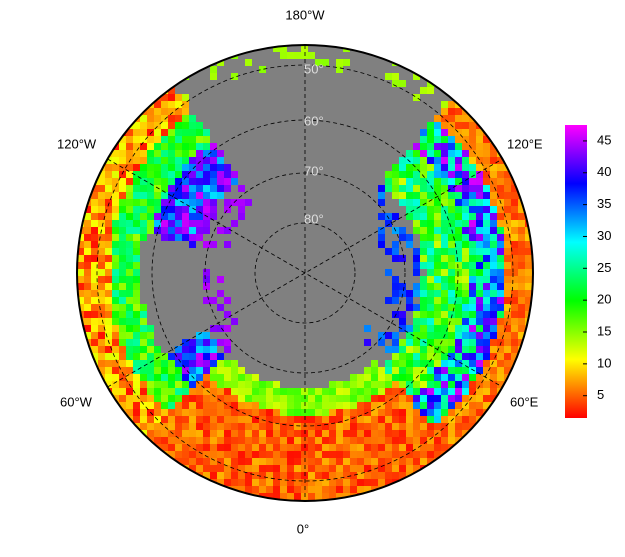  I want to click on lon-label: 120°W, so click(77, 143).